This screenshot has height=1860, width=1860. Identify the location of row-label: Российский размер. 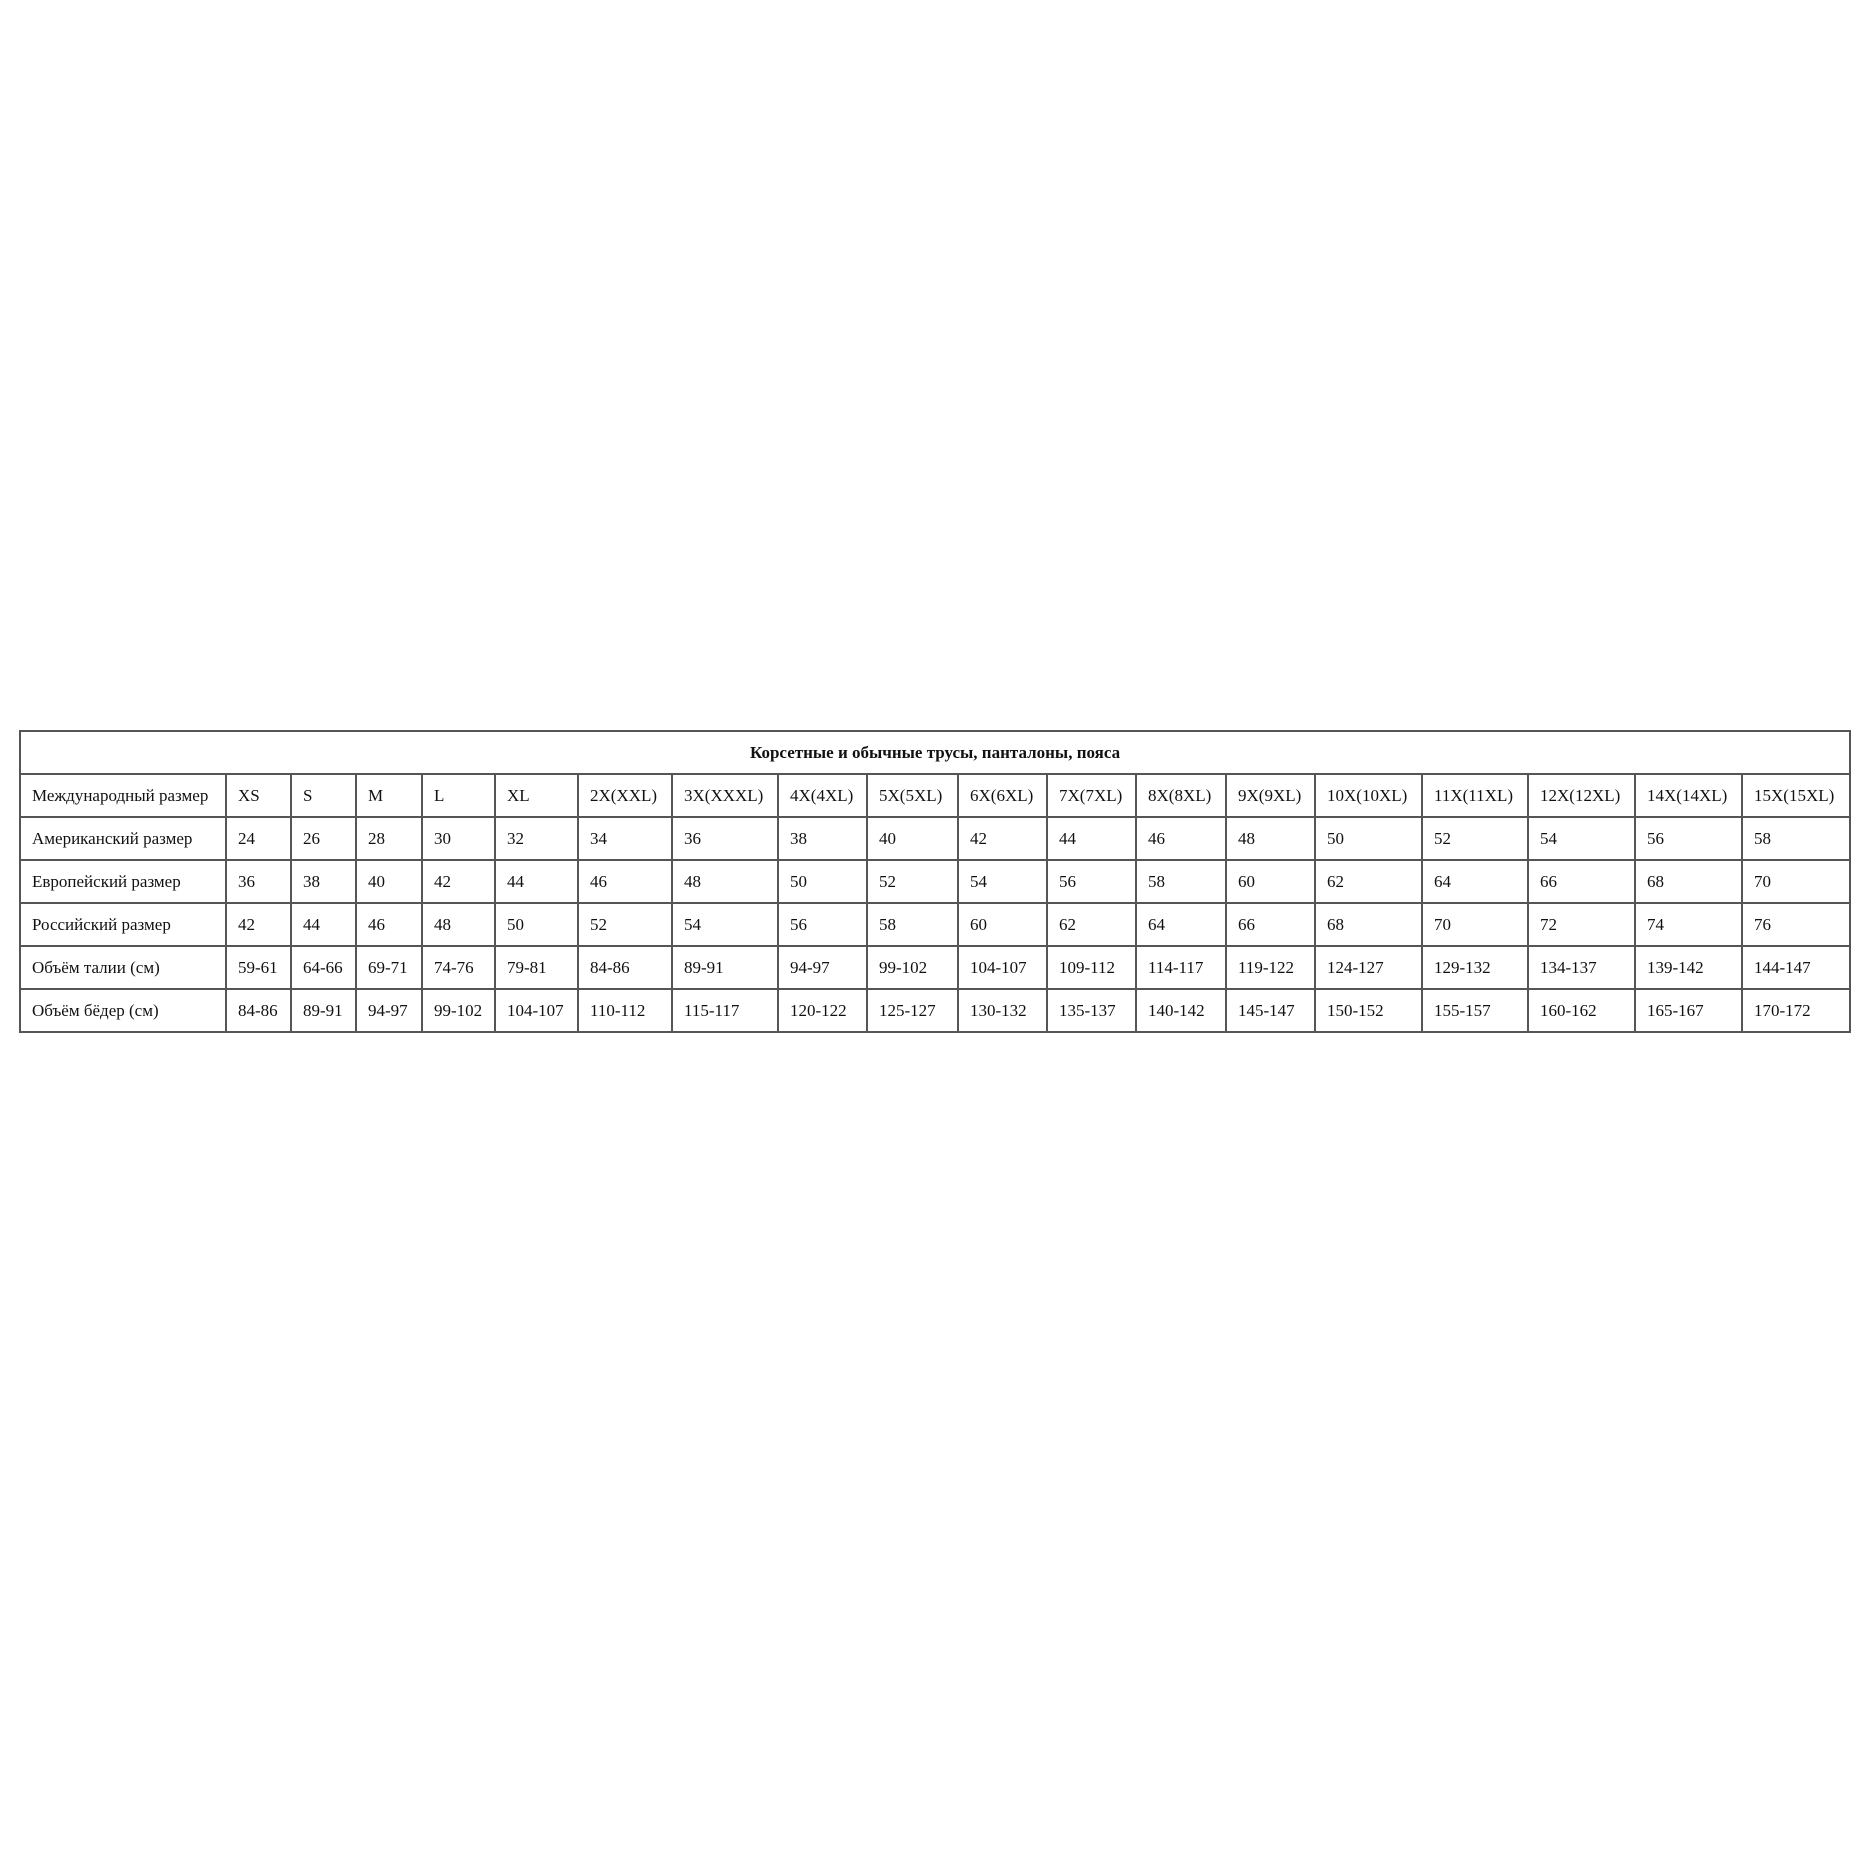
(123, 924).